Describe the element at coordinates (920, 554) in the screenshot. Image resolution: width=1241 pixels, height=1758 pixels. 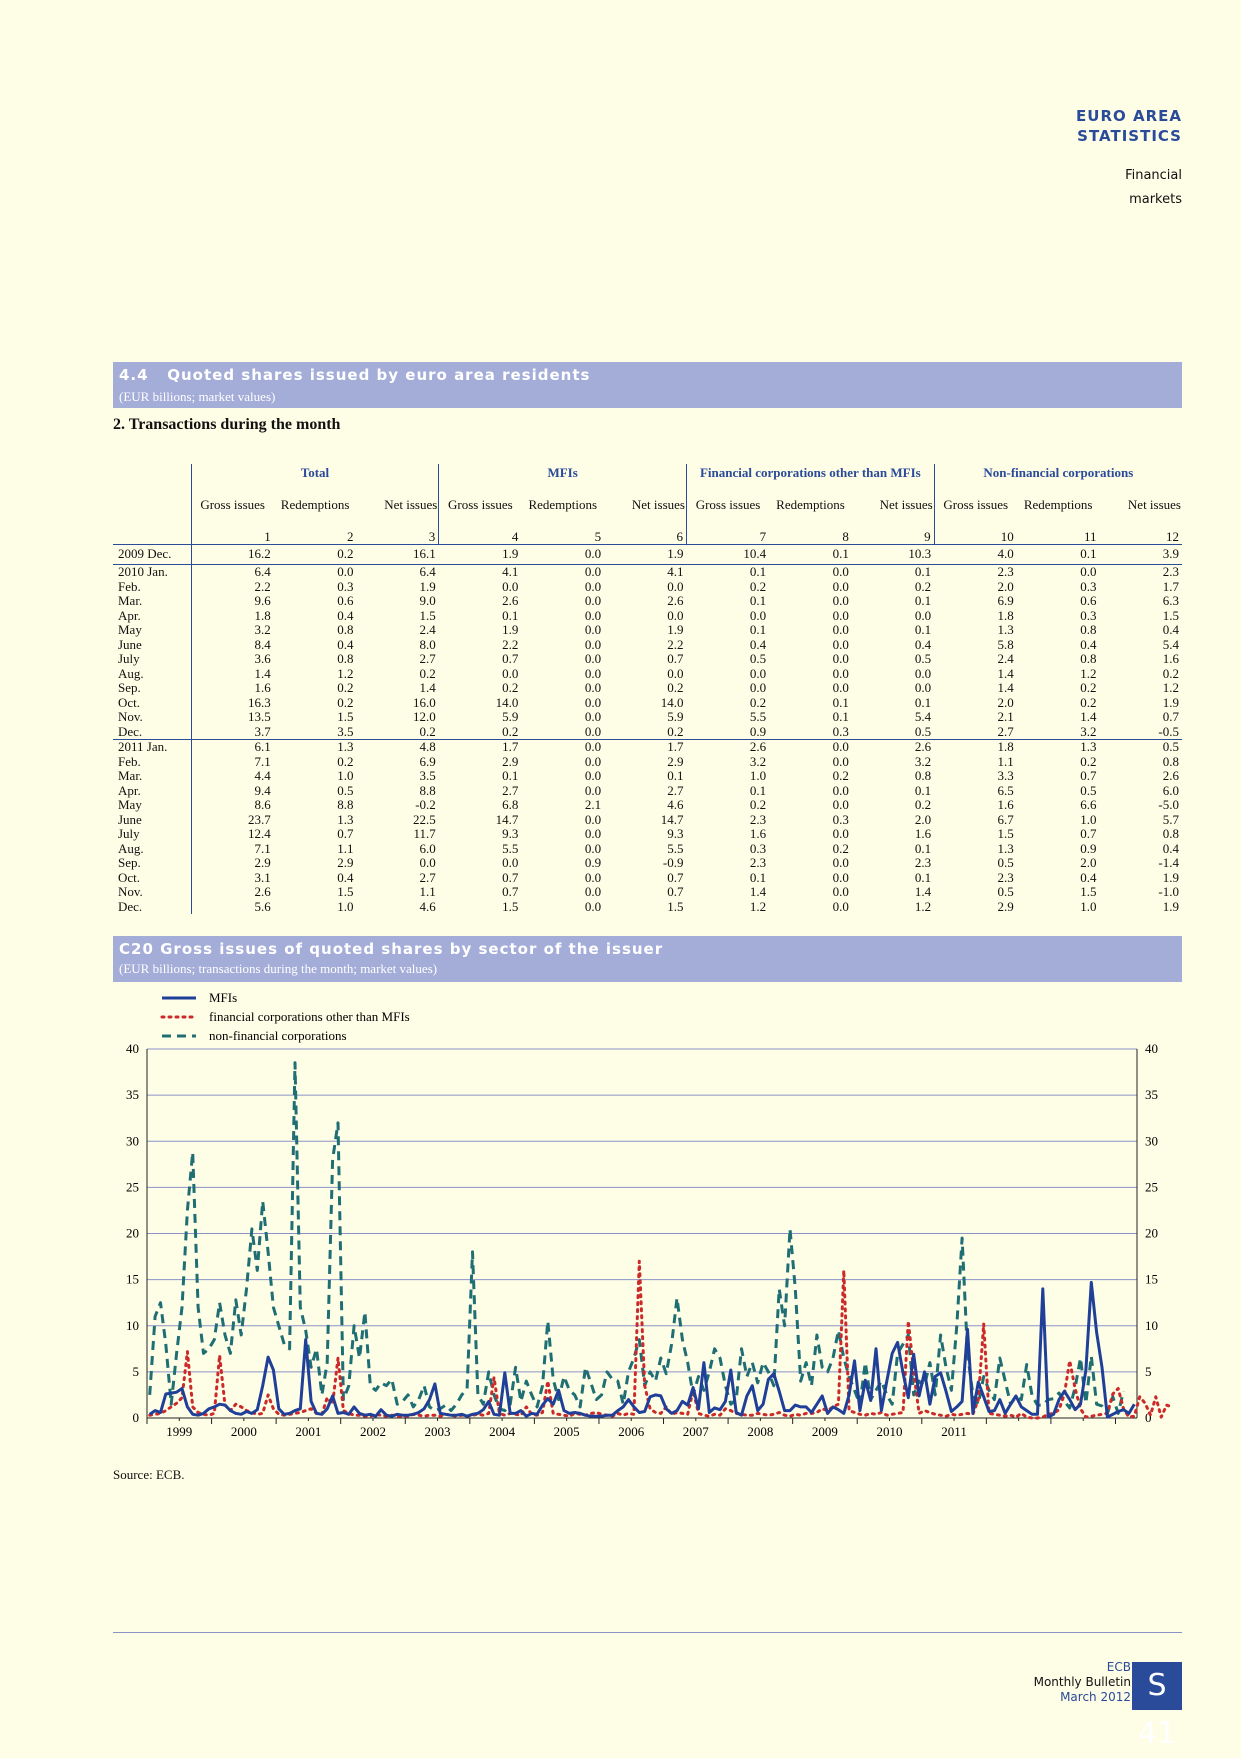
I see `table-cell: 10.3` at that location.